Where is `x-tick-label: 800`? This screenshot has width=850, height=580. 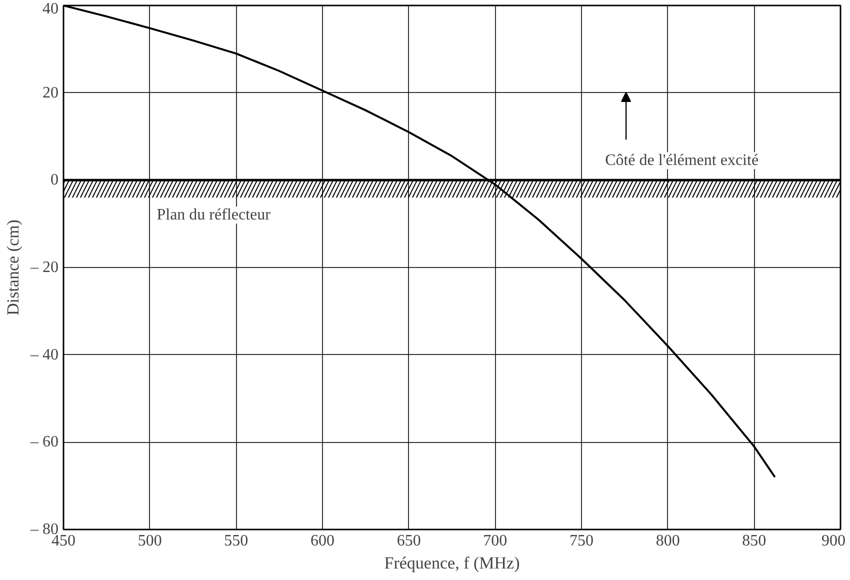 x-tick-label: 800 is located at coordinates (668, 541).